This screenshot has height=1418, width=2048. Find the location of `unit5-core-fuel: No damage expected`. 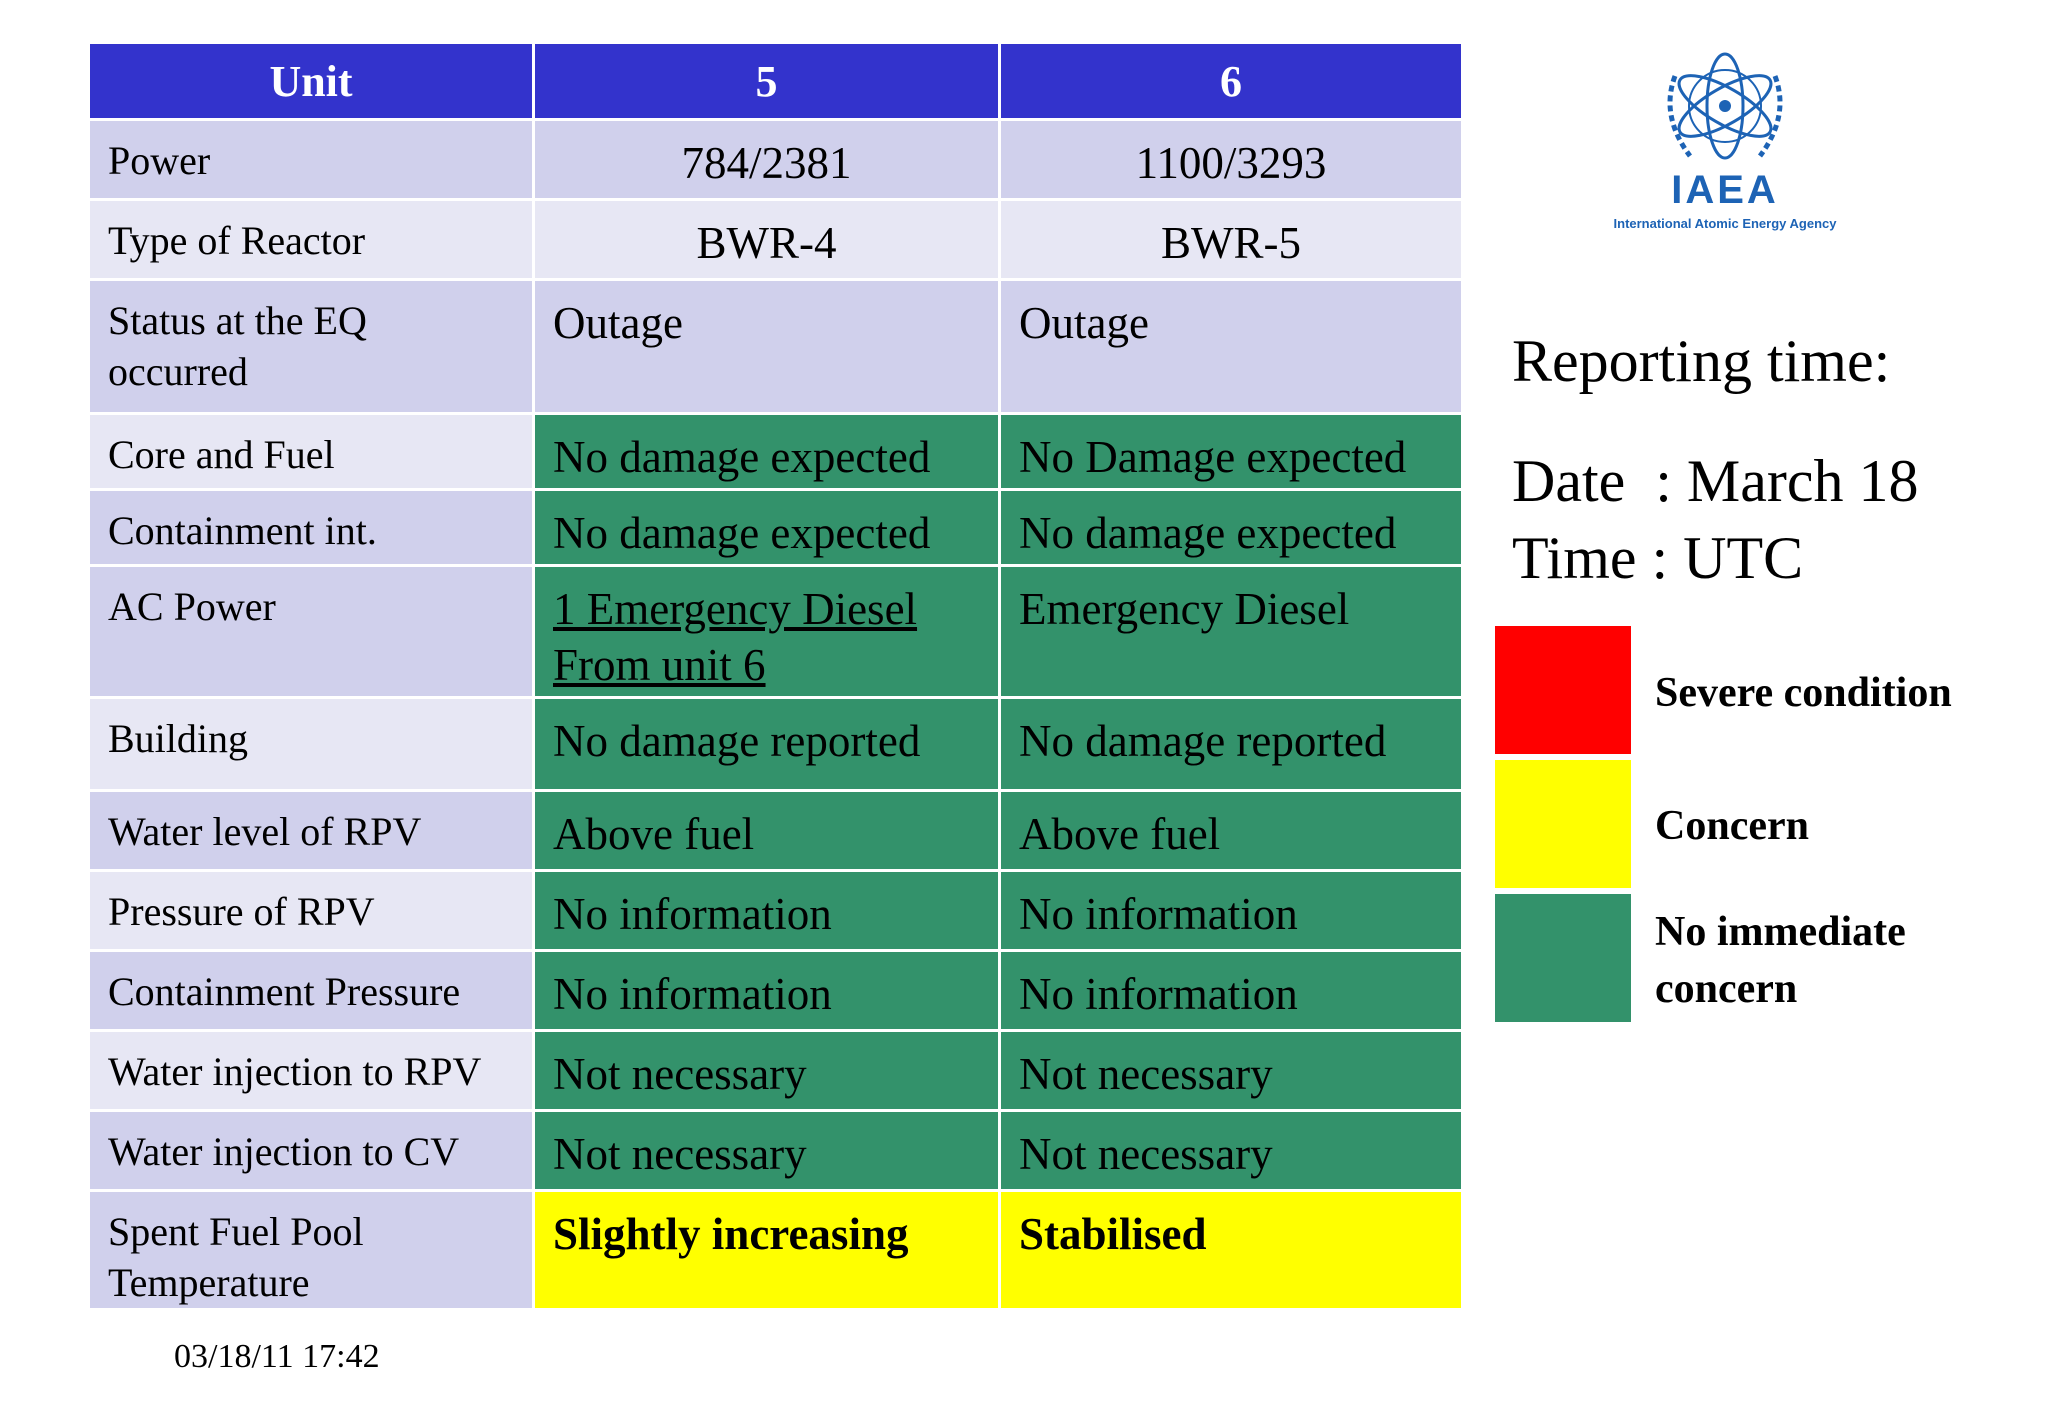

unit5-core-fuel: No damage expected is located at coordinates (766, 451).